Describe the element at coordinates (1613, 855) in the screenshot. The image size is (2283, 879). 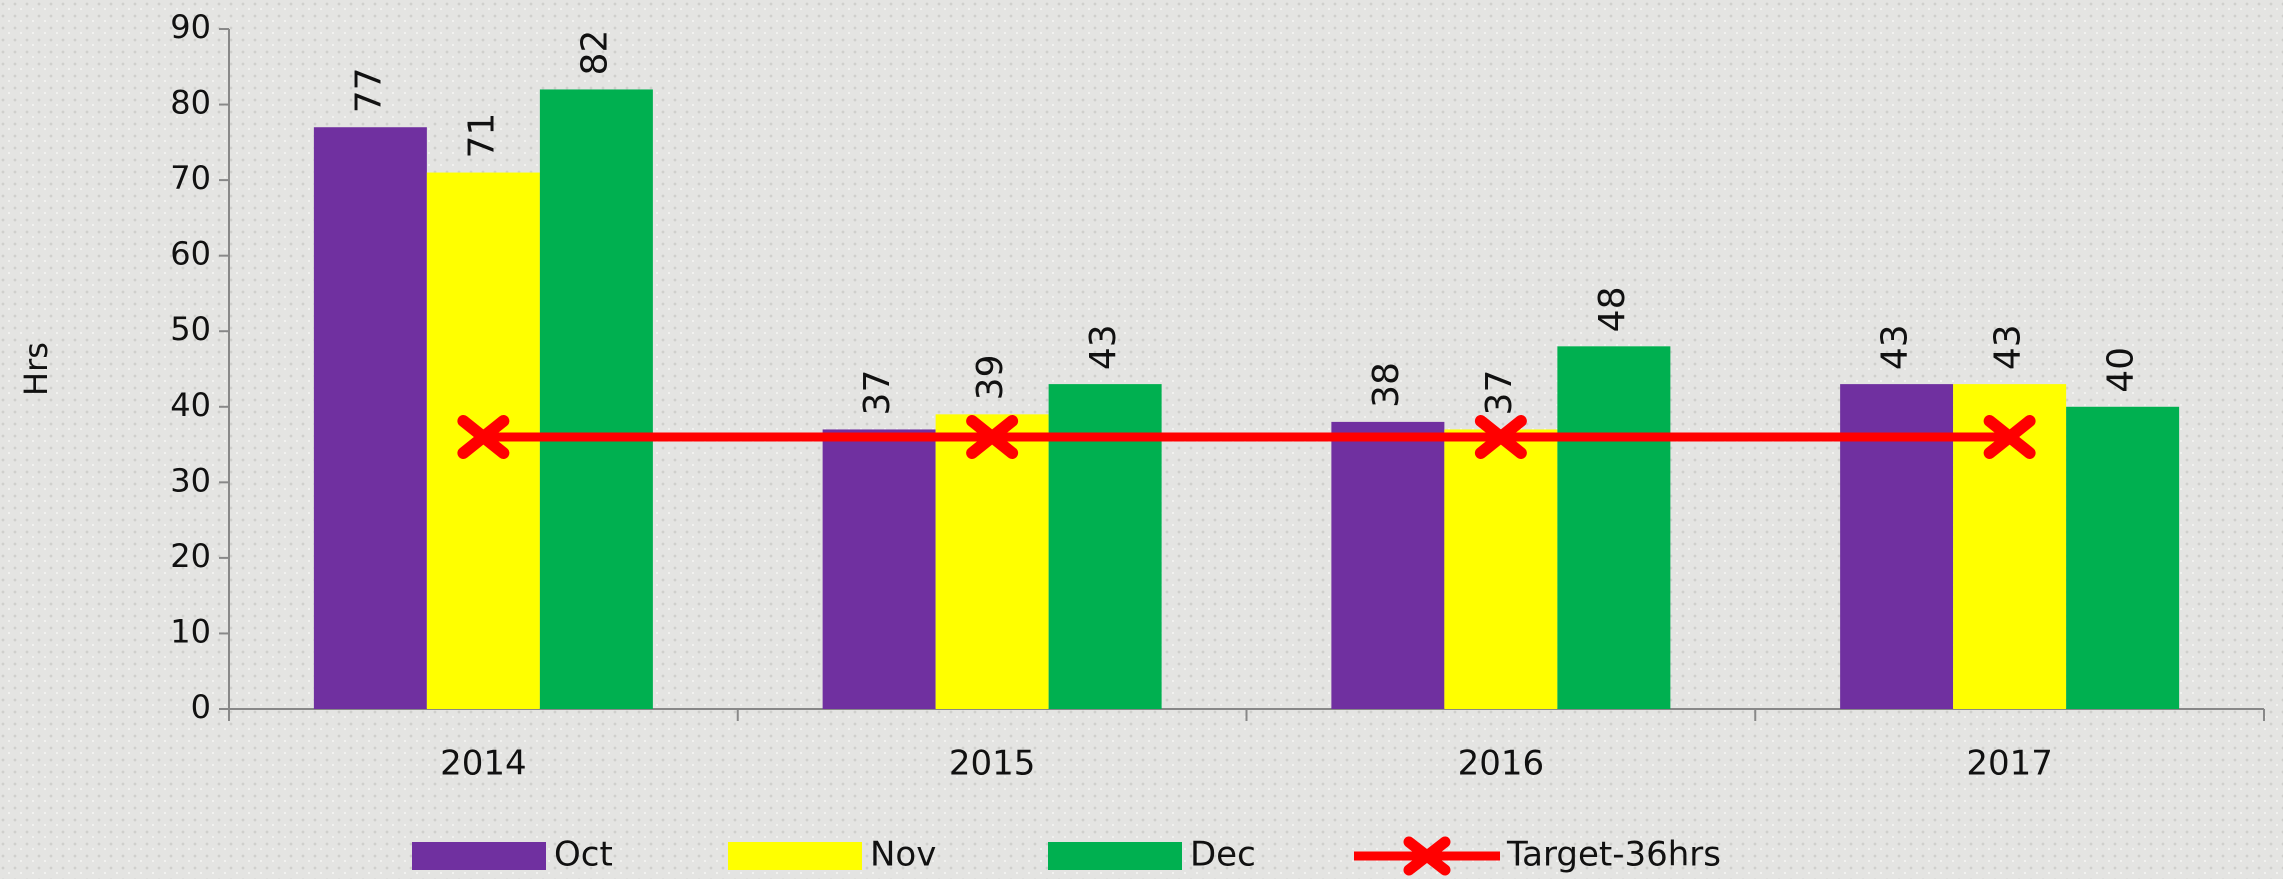
I see `legend-label: Target-36hrs` at that location.